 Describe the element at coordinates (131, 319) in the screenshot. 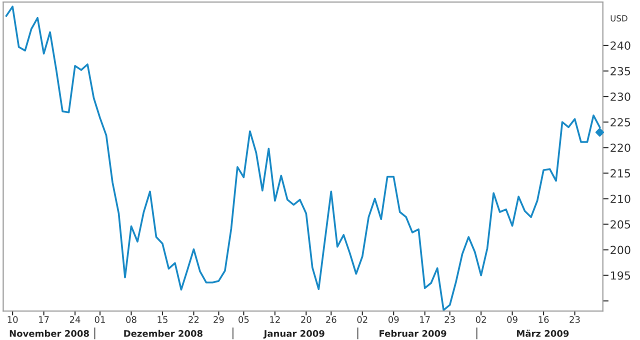

I see `x-tick-label: 08` at that location.